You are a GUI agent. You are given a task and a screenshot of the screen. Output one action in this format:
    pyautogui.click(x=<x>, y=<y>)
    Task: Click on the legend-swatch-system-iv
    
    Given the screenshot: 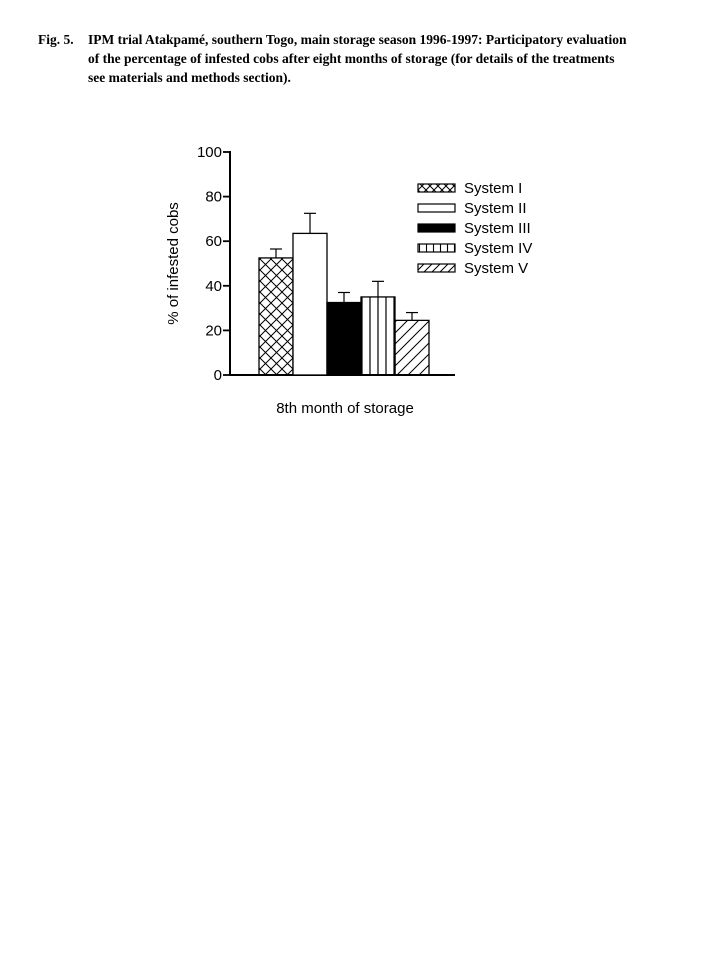 What is the action you would take?
    pyautogui.click(x=436, y=248)
    